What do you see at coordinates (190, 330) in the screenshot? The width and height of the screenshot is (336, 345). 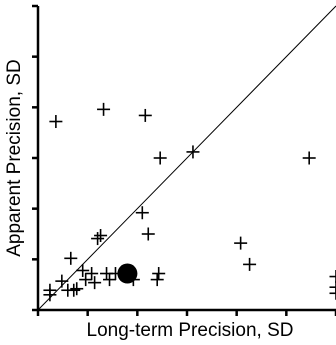 I see `x-axis-label: Long-term Precision, SD` at bounding box center [190, 330].